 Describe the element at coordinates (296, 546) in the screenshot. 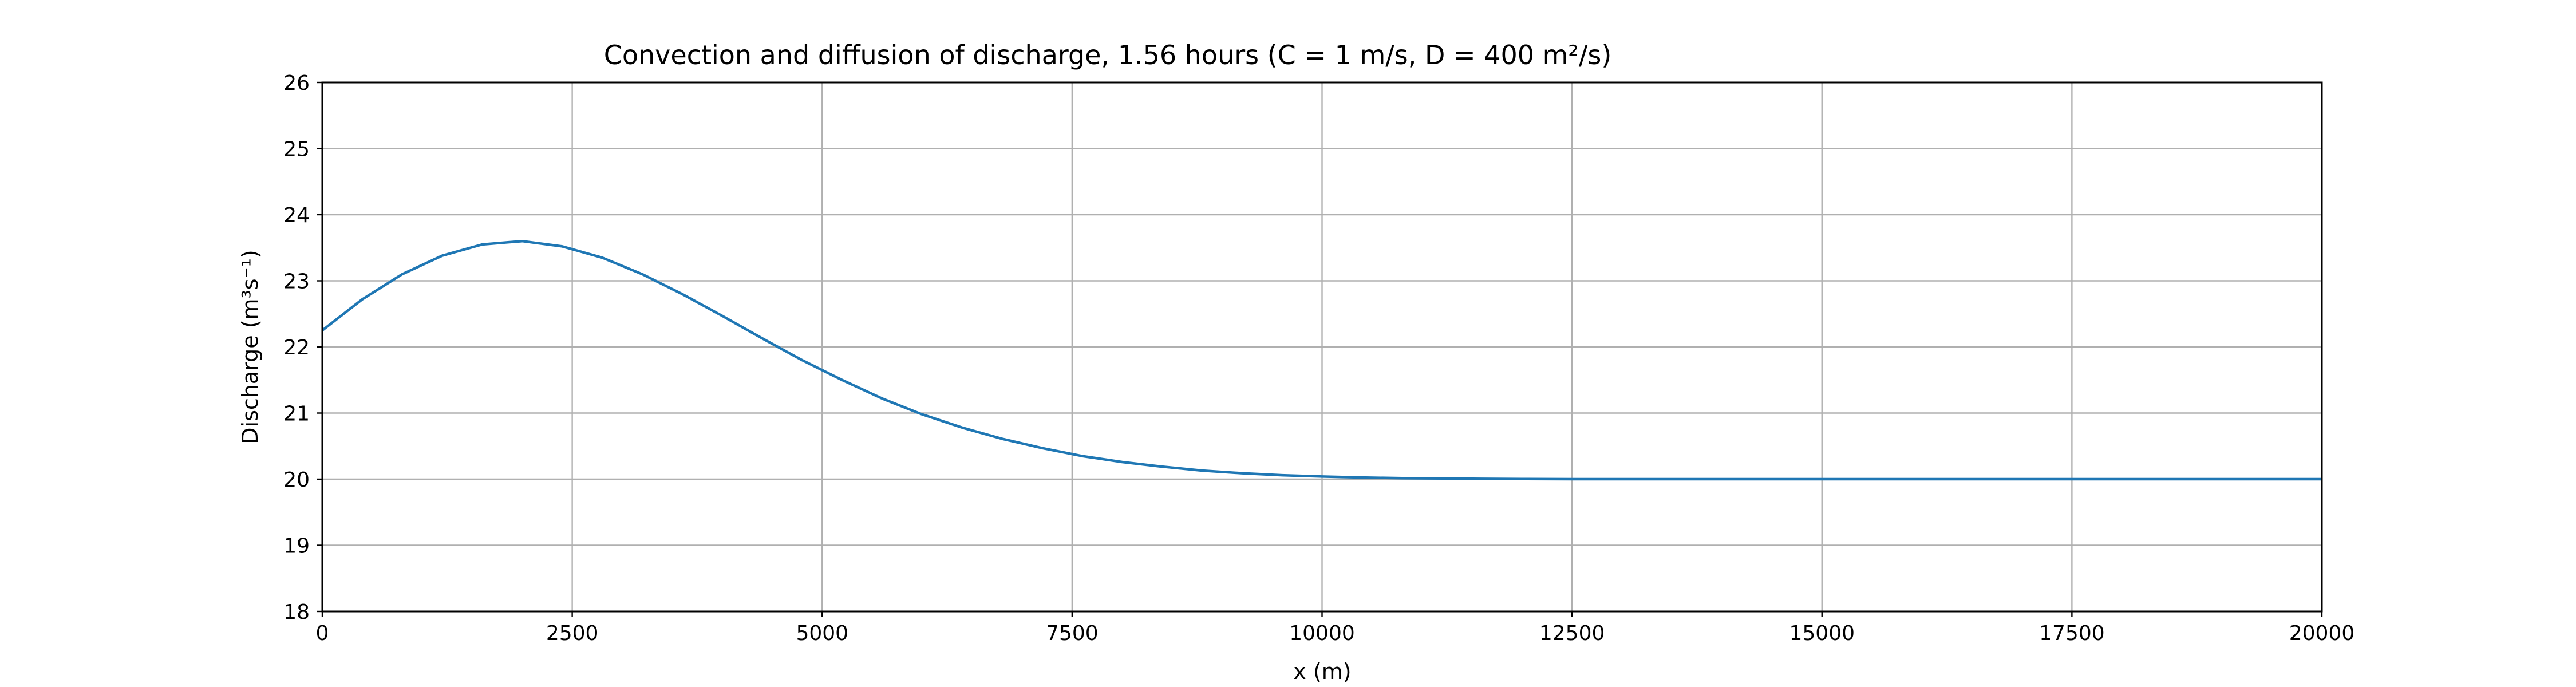

I see `y-tick-label: 19` at that location.